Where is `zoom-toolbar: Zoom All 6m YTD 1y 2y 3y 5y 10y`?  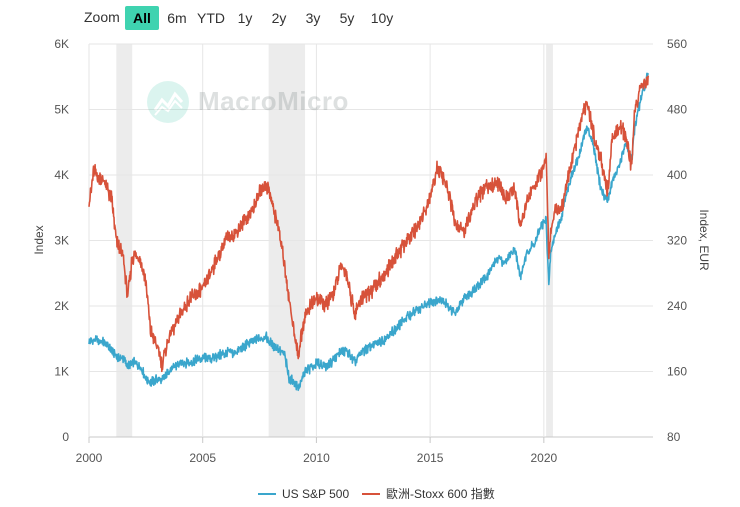
zoom-toolbar: Zoom All 6m YTD 1y 2y 3y 5y 10y is located at coordinates (210, 18).